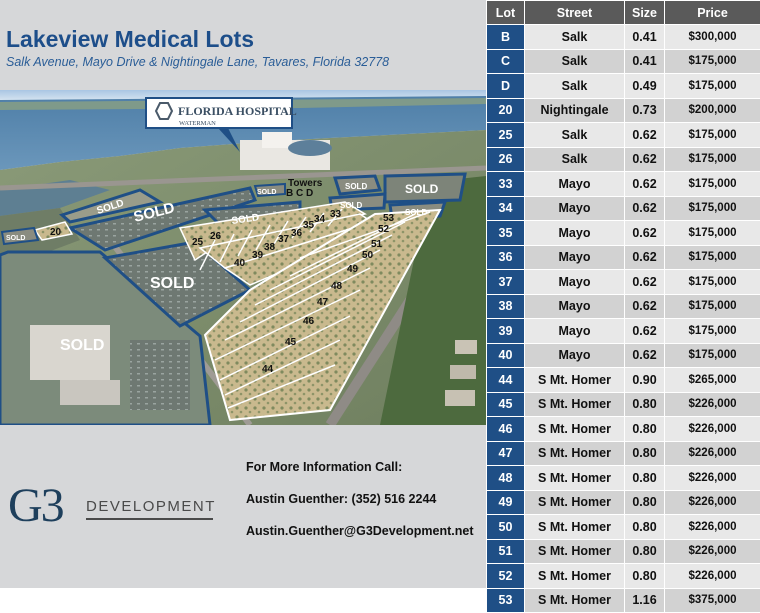 This screenshot has height=613, width=760. What do you see at coordinates (506, 600) in the screenshot?
I see `lot-cell: 53` at bounding box center [506, 600].